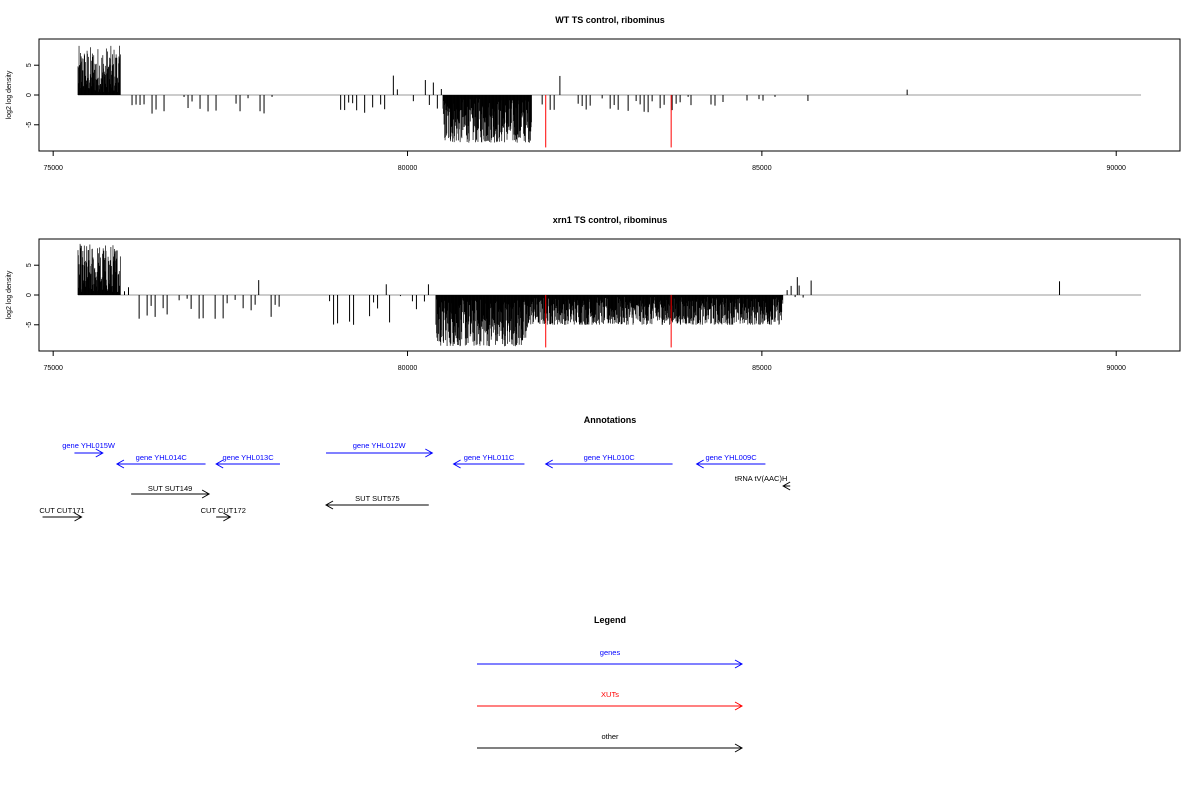 The width and height of the screenshot is (1200, 800). I want to click on legend-label: other, so click(610, 736).